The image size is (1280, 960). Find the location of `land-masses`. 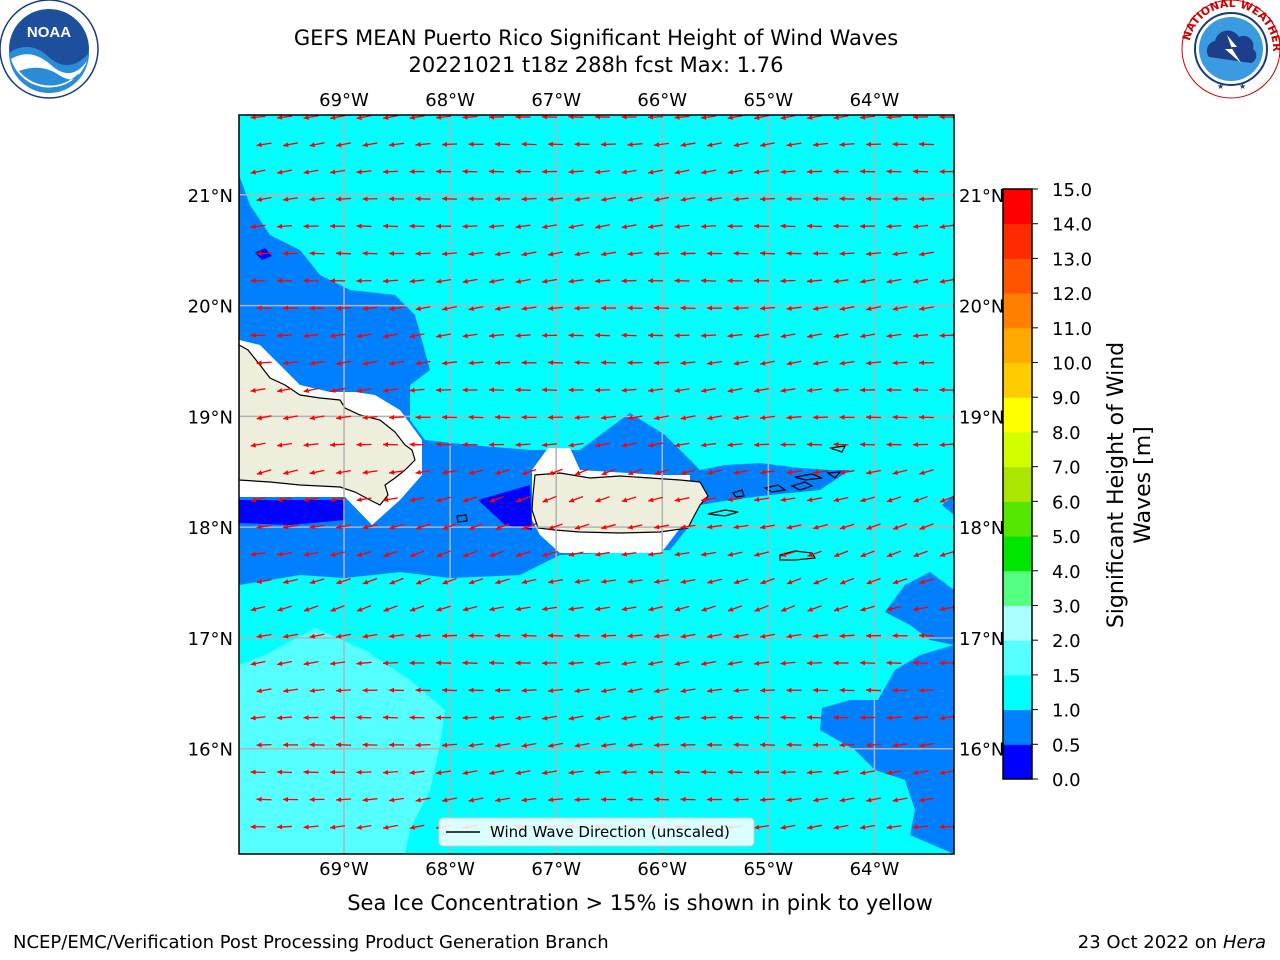

land-masses is located at coordinates (543, 452).